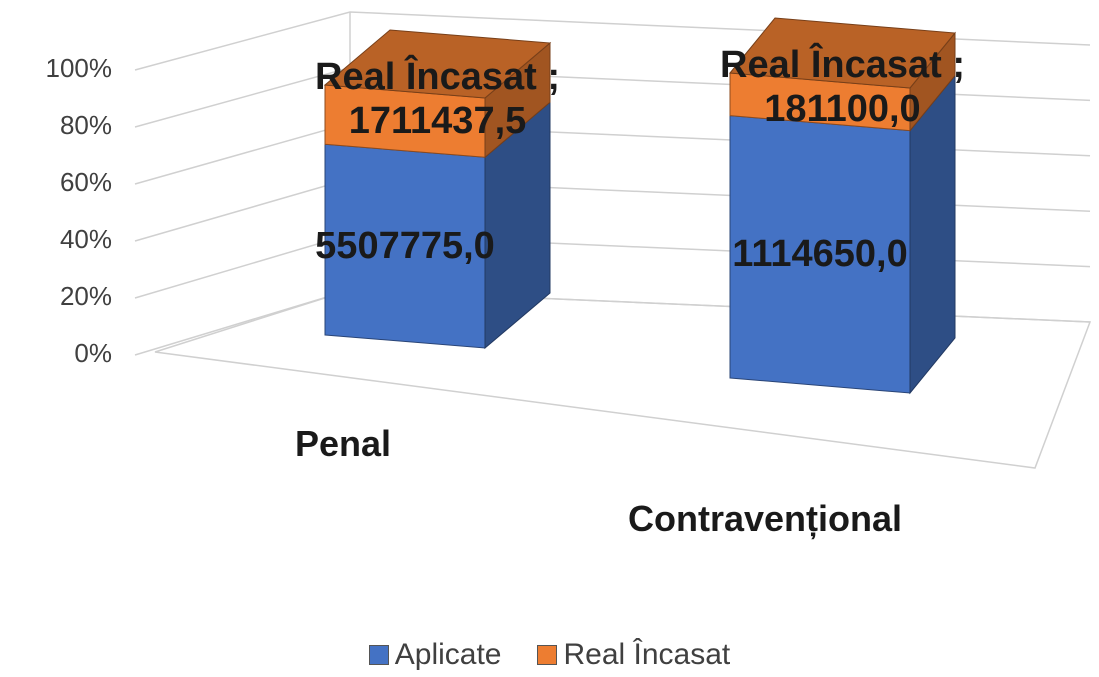 The height and width of the screenshot is (677, 1099). Describe the element at coordinates (820, 254) in the screenshot. I see `data-label: 1114650,0` at that location.